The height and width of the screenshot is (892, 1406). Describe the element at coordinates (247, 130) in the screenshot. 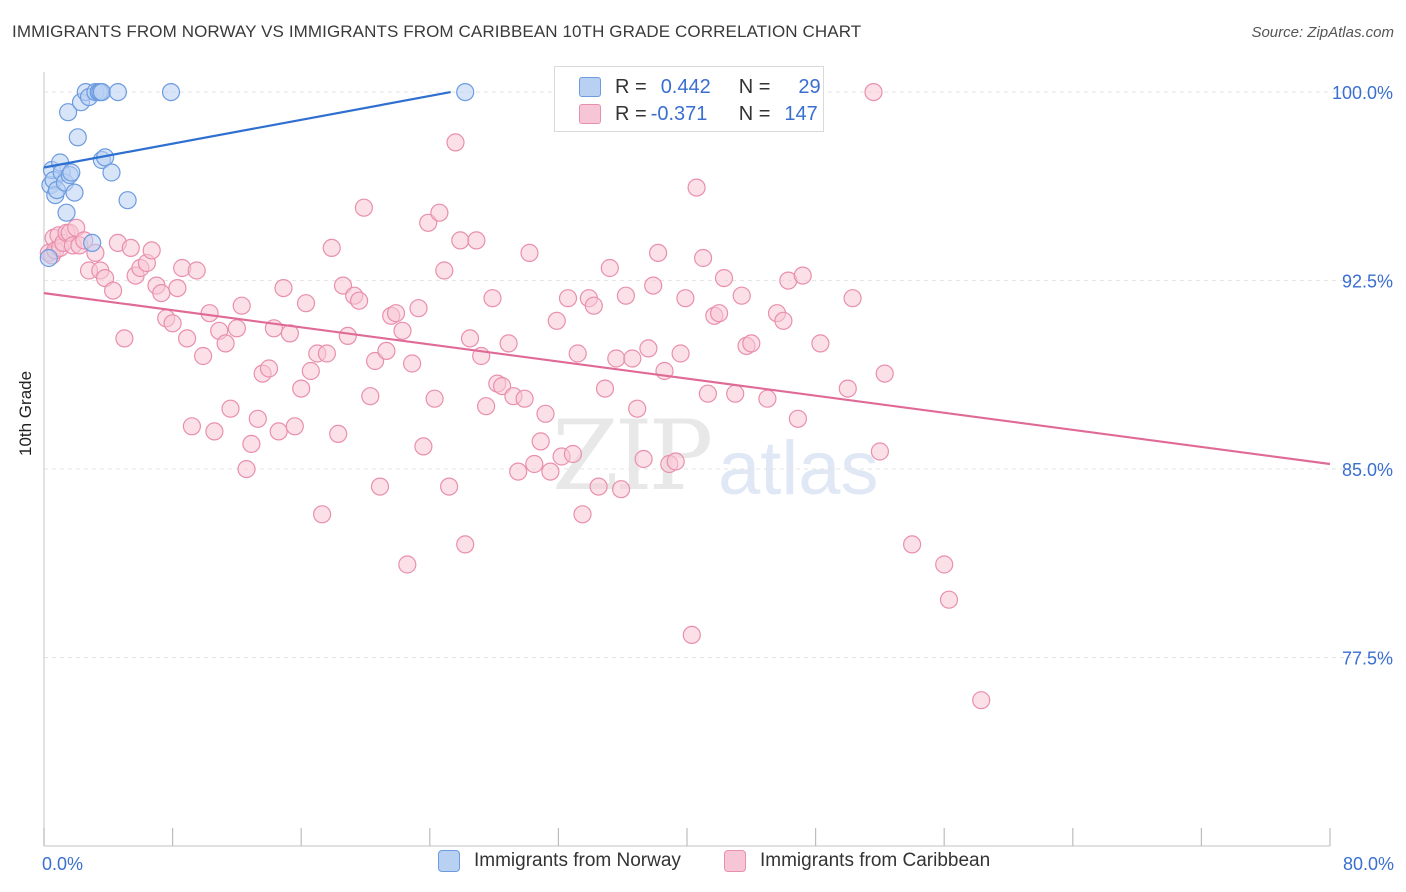

I see `norway-trend-line` at that location.